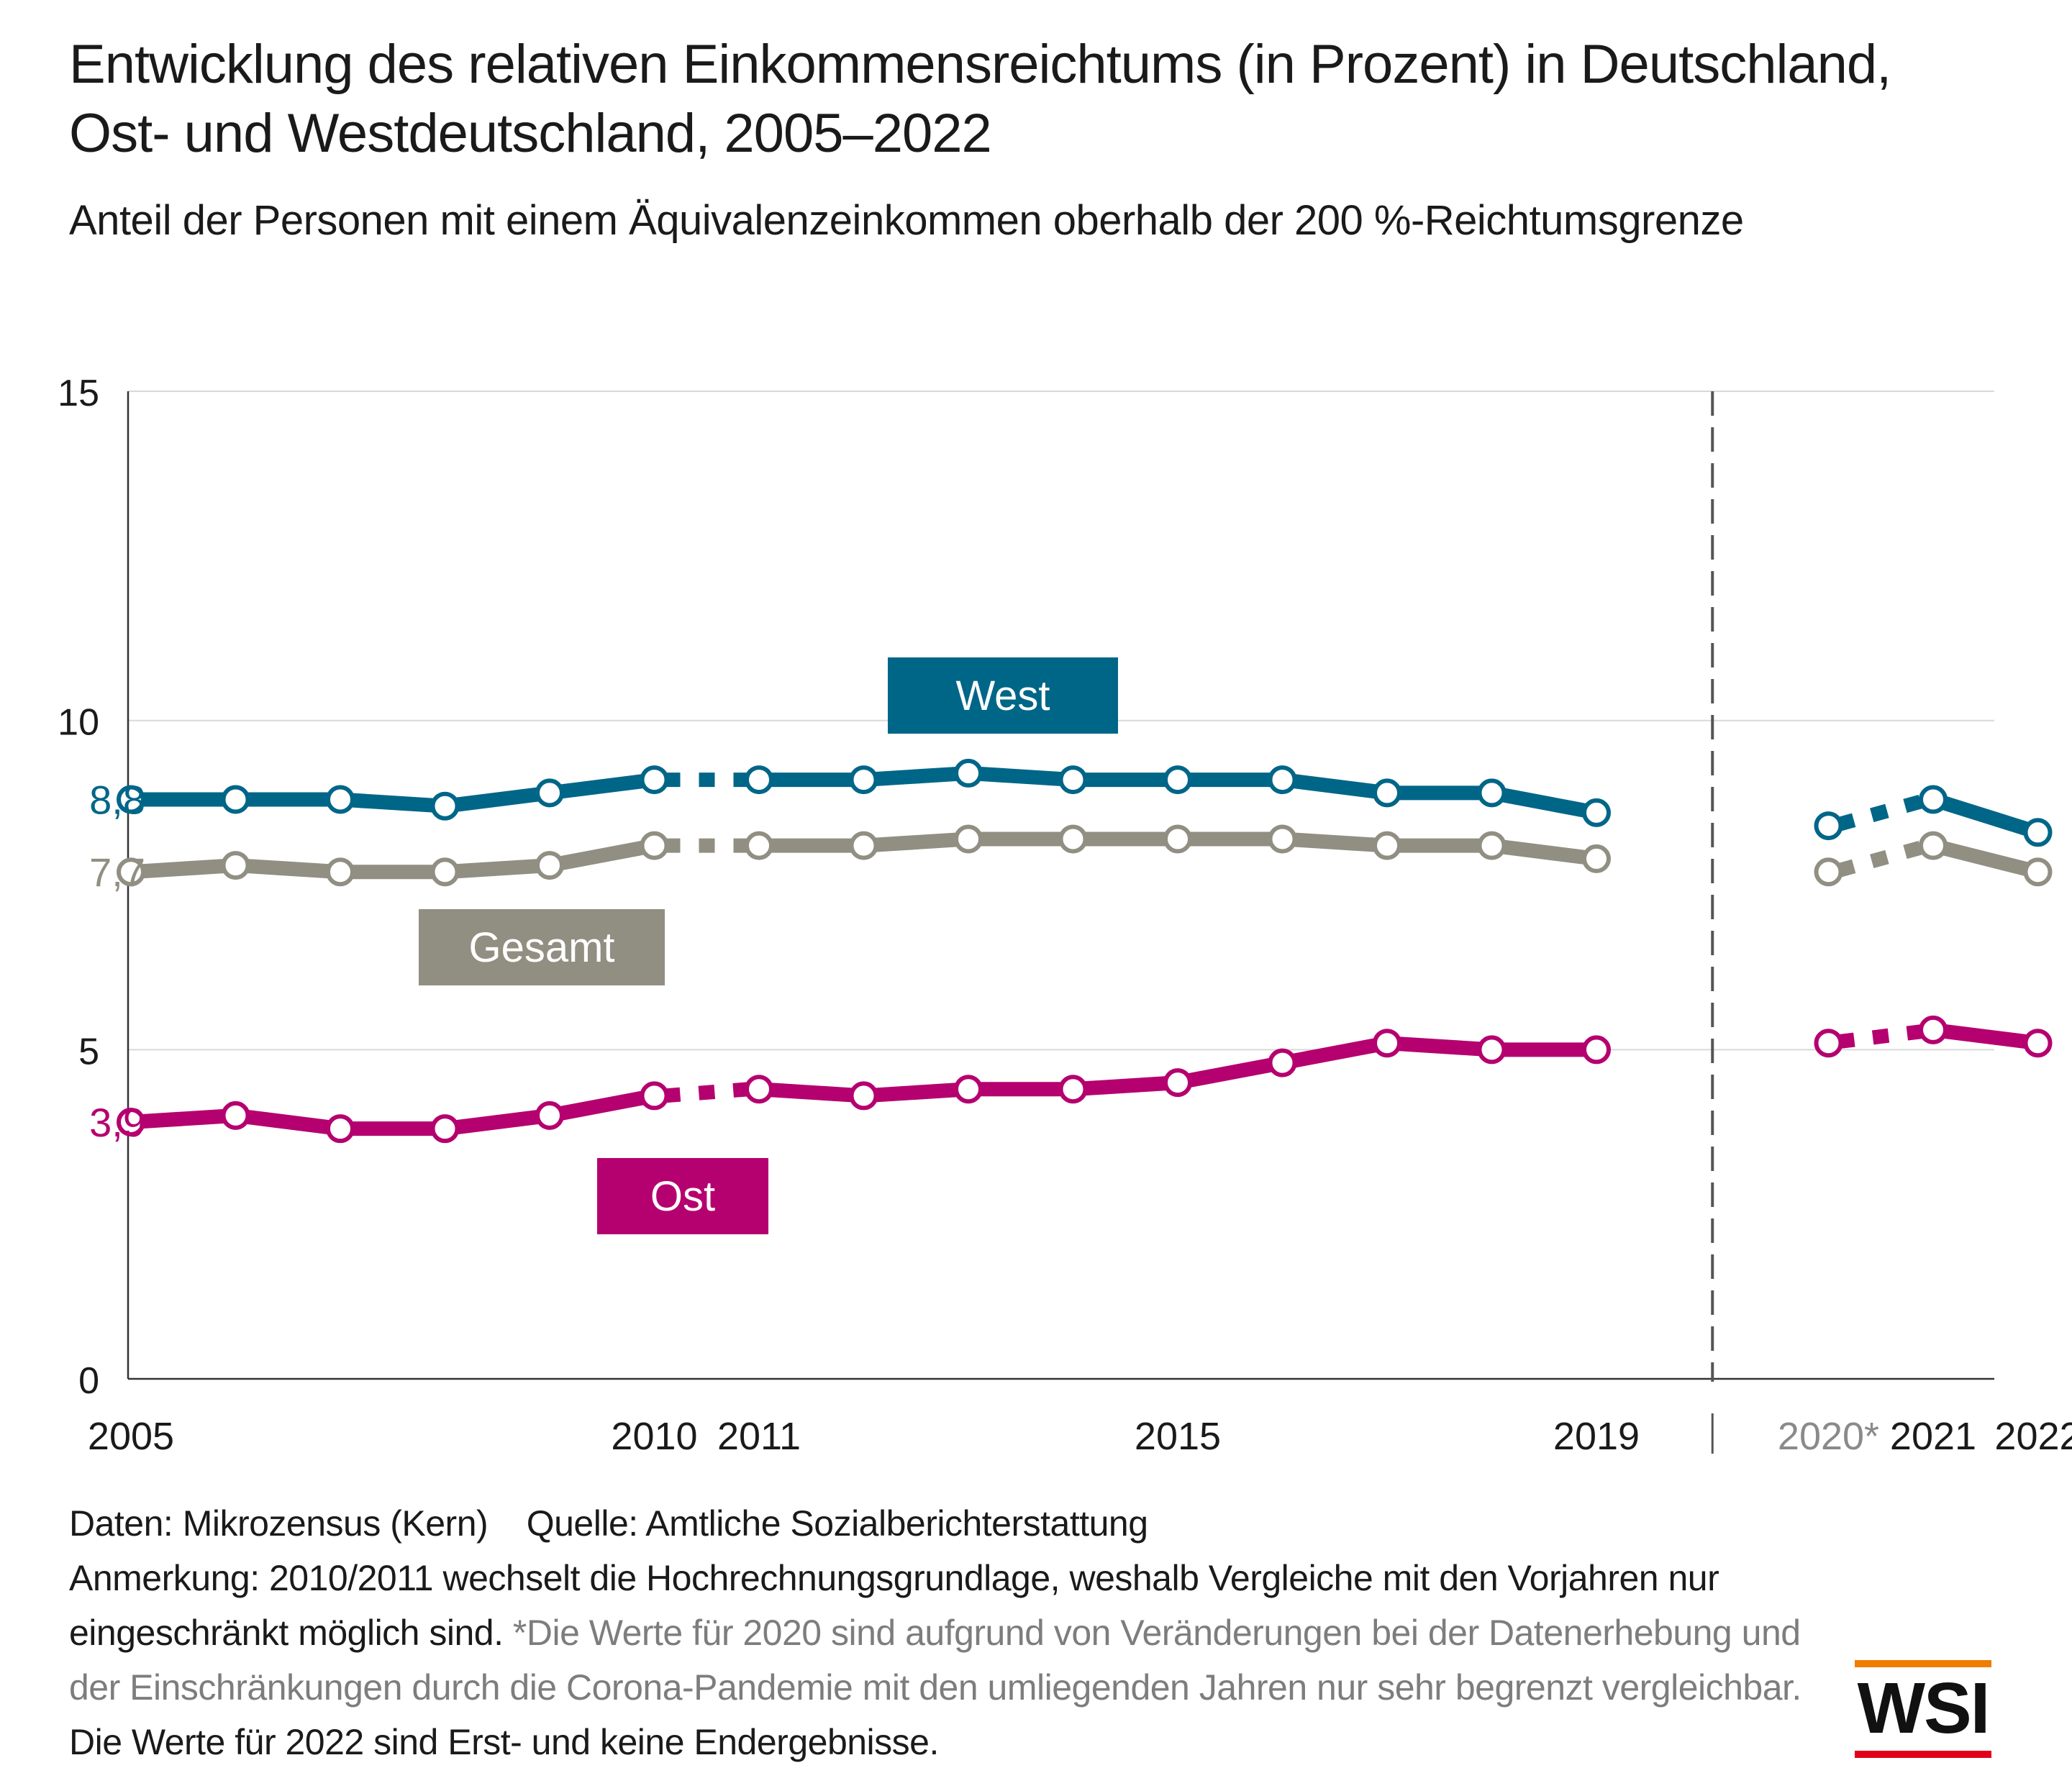 The width and height of the screenshot is (2072, 1791). Describe the element at coordinates (445, 806) in the screenshot. I see `data-point-west-2008` at that location.